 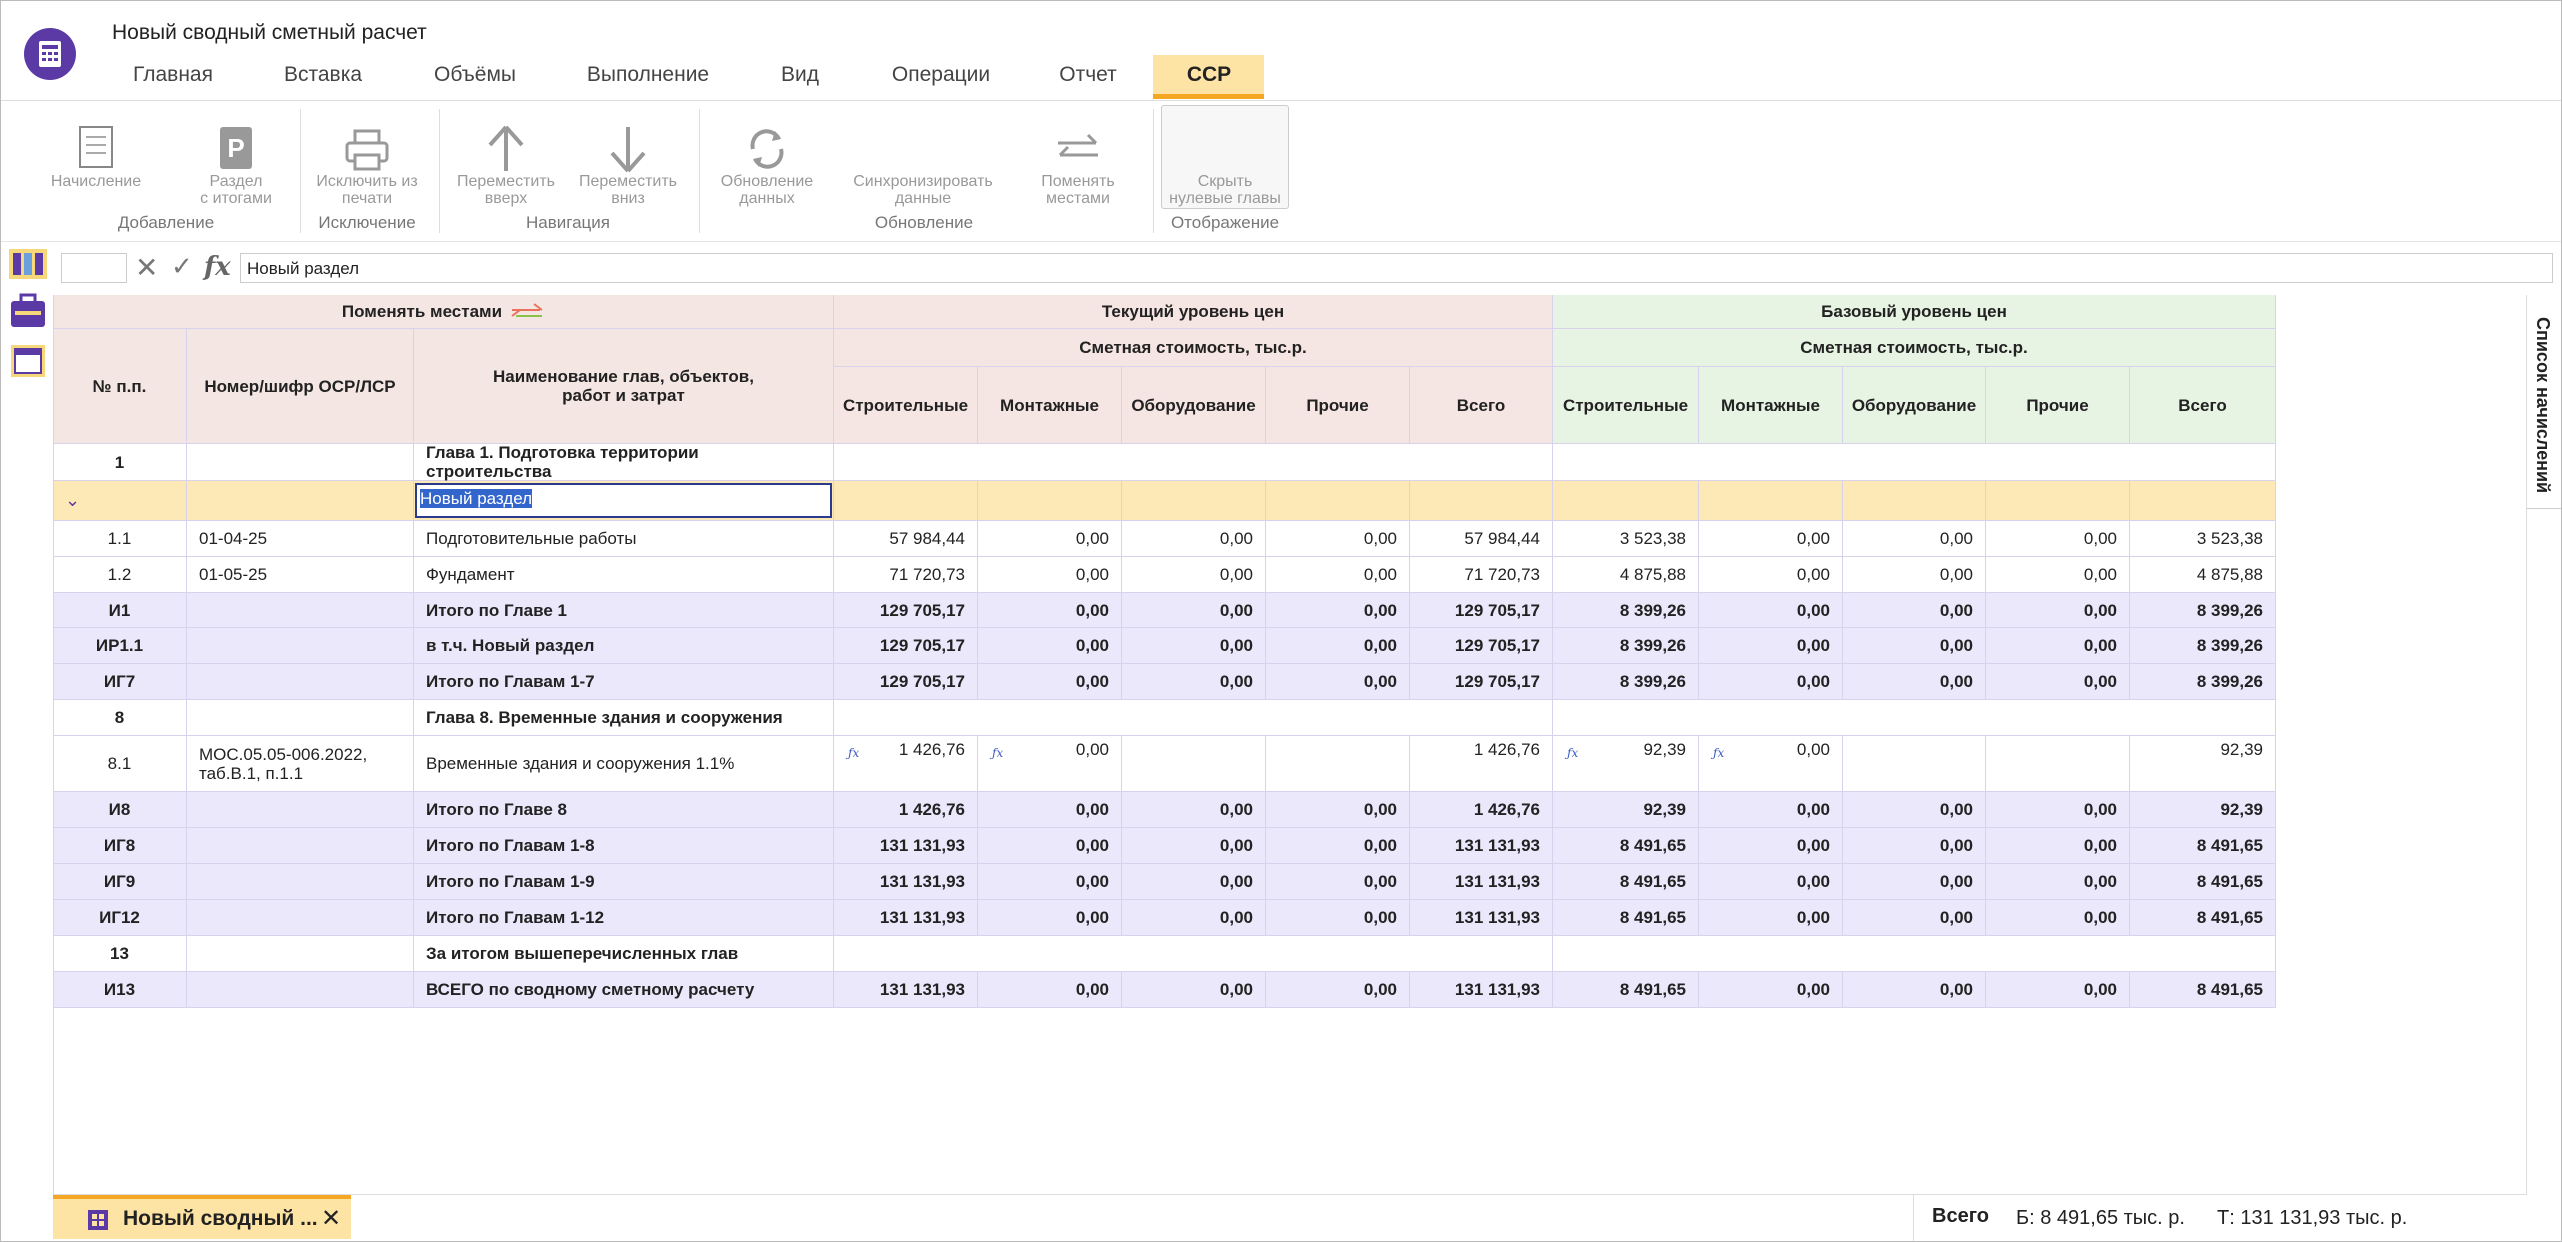 I want to click on edit-box: Новый раздел, so click(x=623, y=500).